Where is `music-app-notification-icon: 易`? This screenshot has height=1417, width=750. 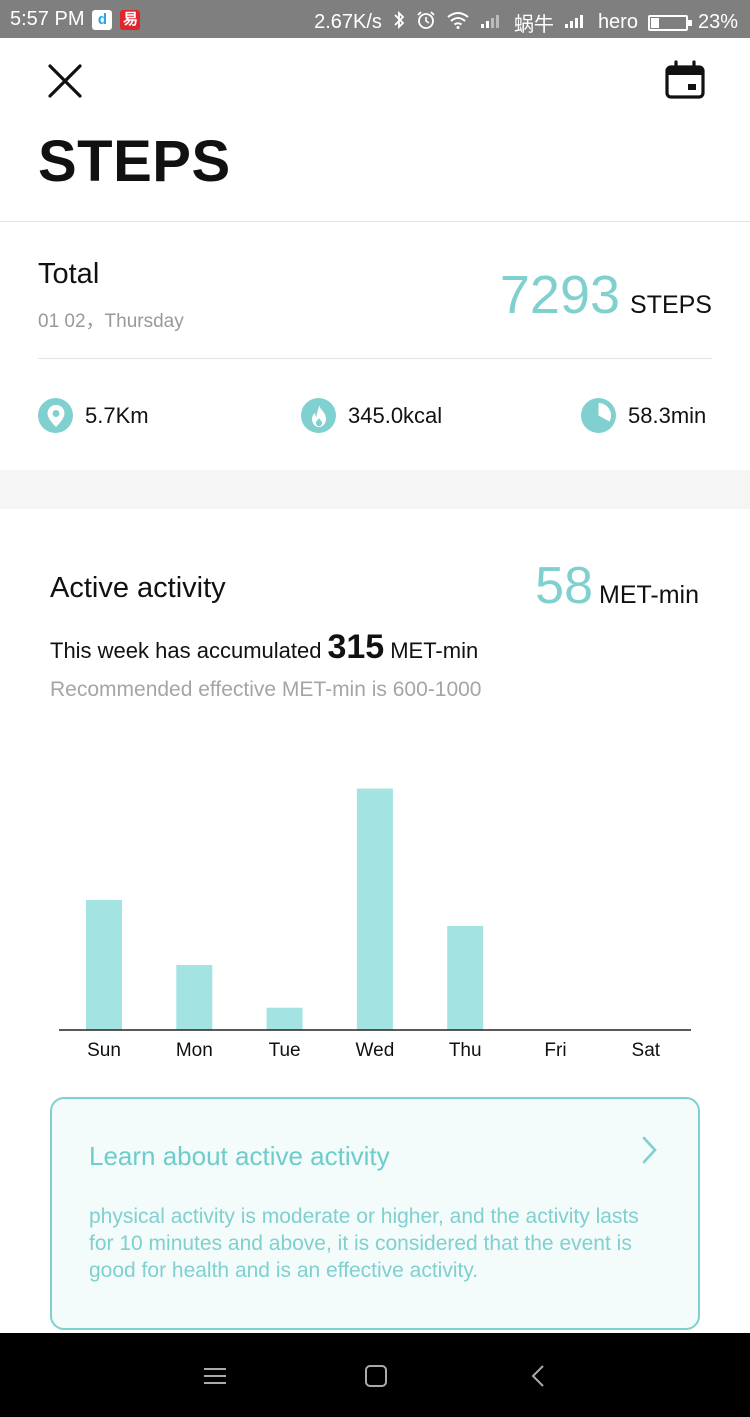
music-app-notification-icon: 易 is located at coordinates (130, 19).